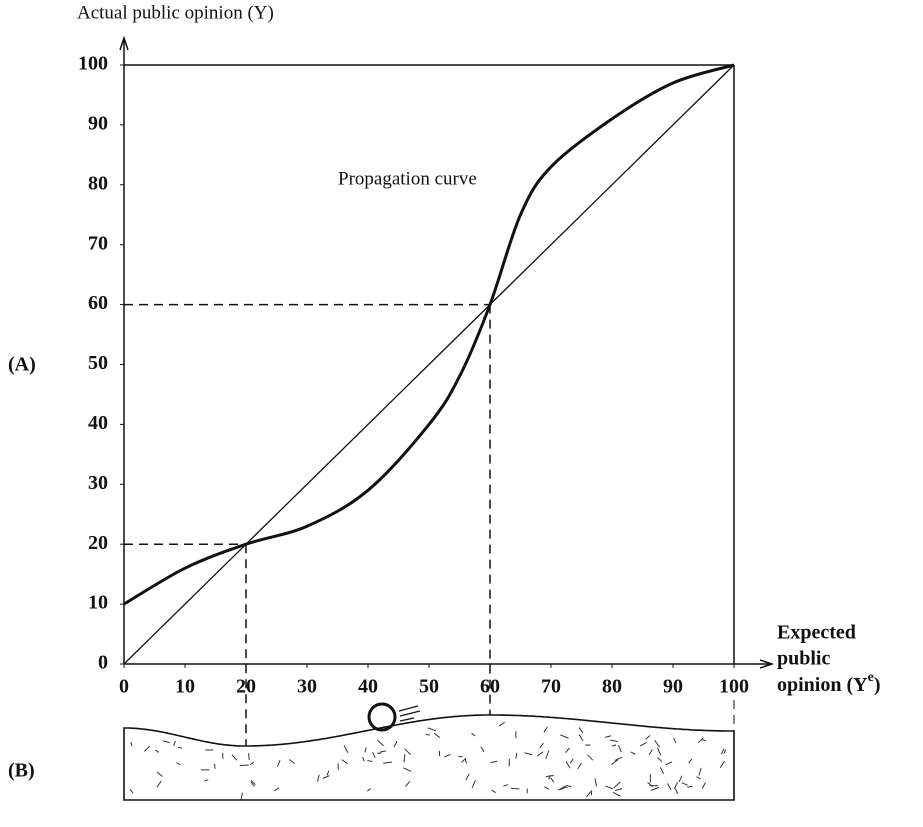 Image resolution: width=923 pixels, height=827 pixels. Describe the element at coordinates (98, 303) in the screenshot. I see `y-tick-label: 60` at that location.